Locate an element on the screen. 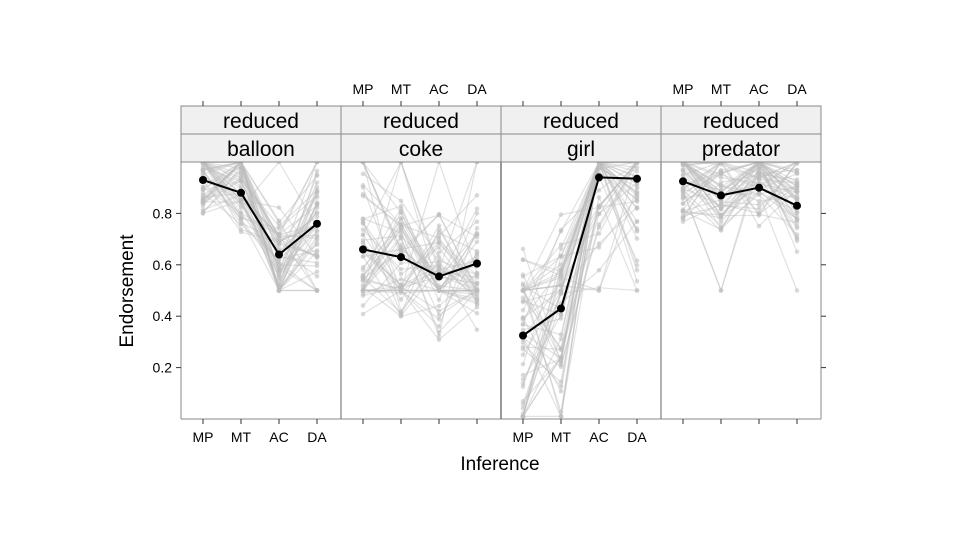 This screenshot has width=960, height=545. x-tick-label: DA is located at coordinates (317, 437).